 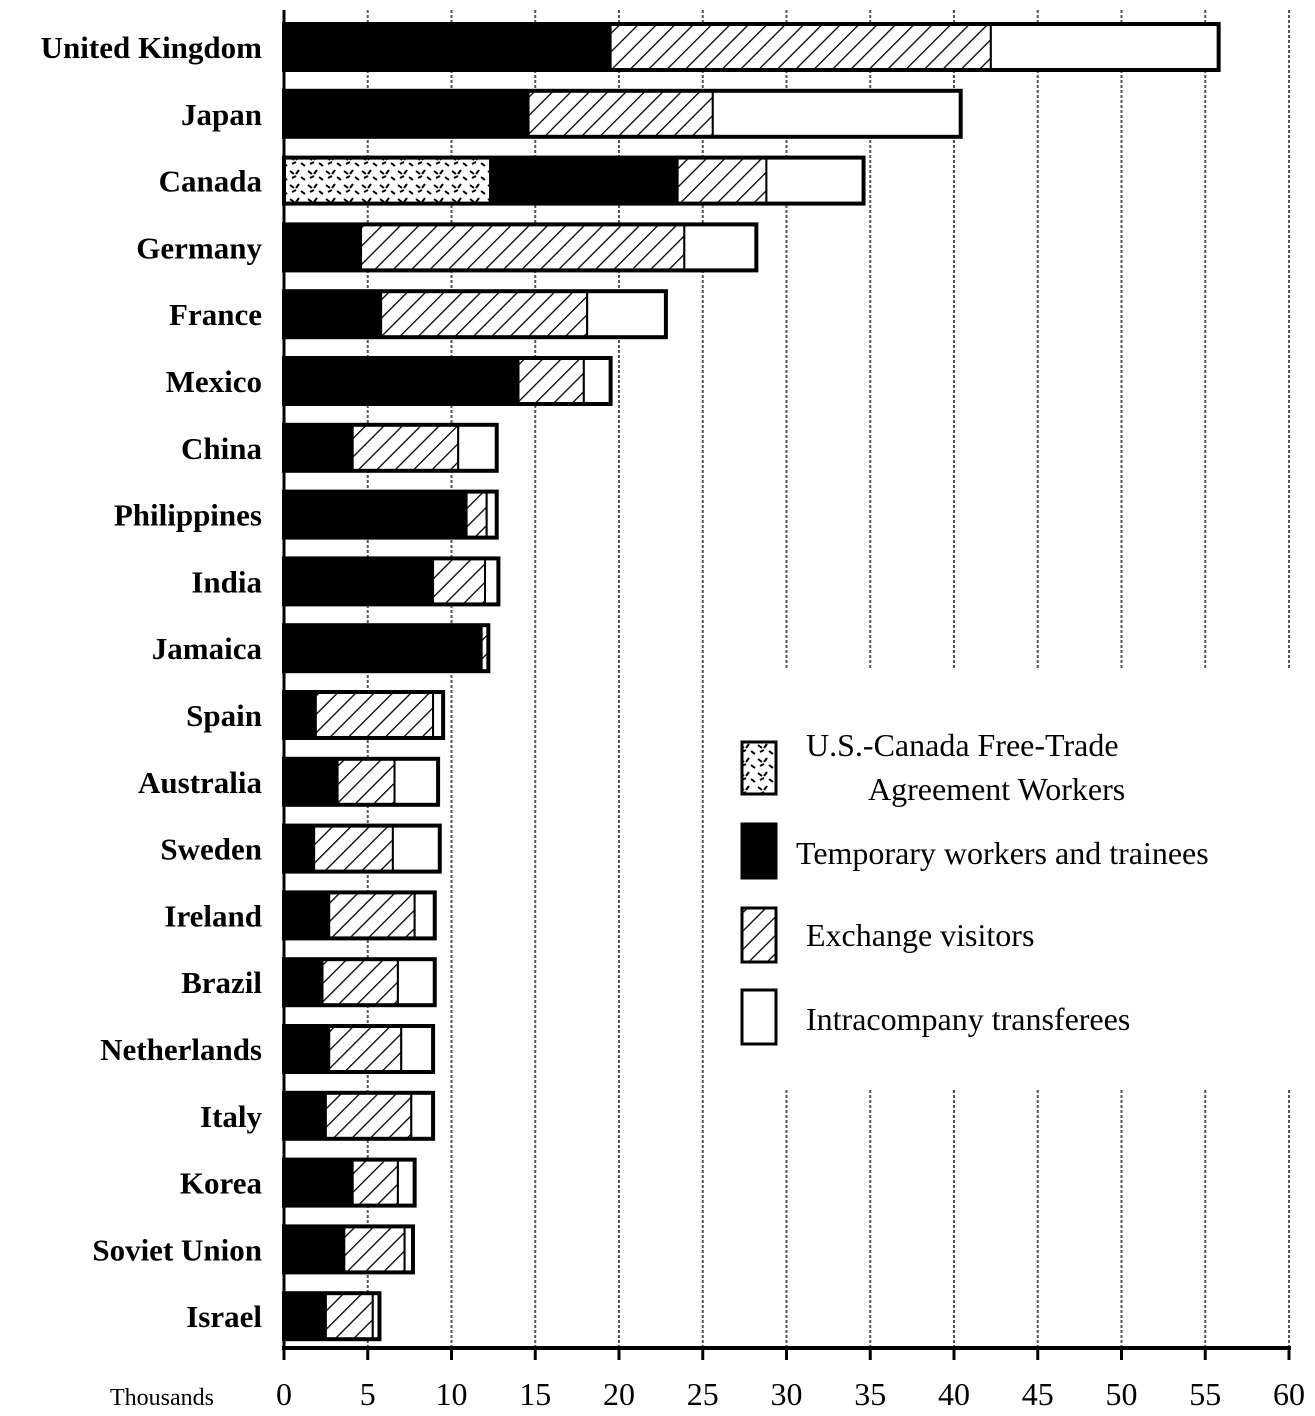 I want to click on legend-swatch-white, so click(x=759, y=1017).